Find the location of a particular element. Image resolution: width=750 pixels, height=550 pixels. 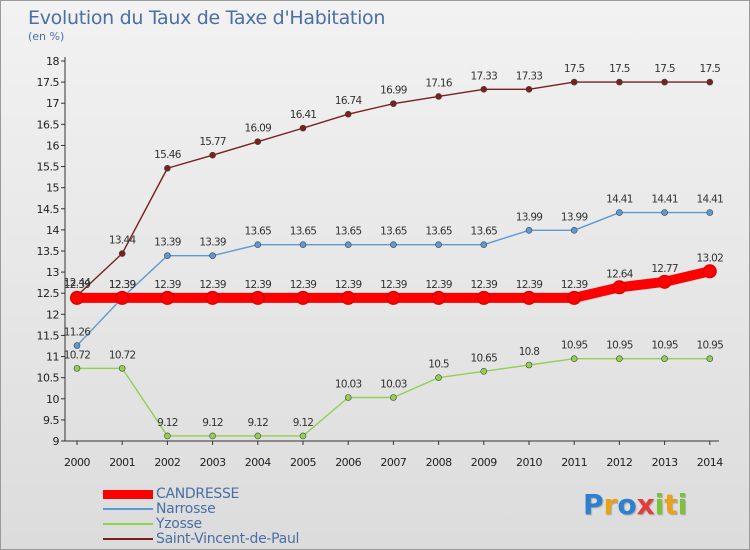

y-tick-label: 17.5 is located at coordinates (48, 82).